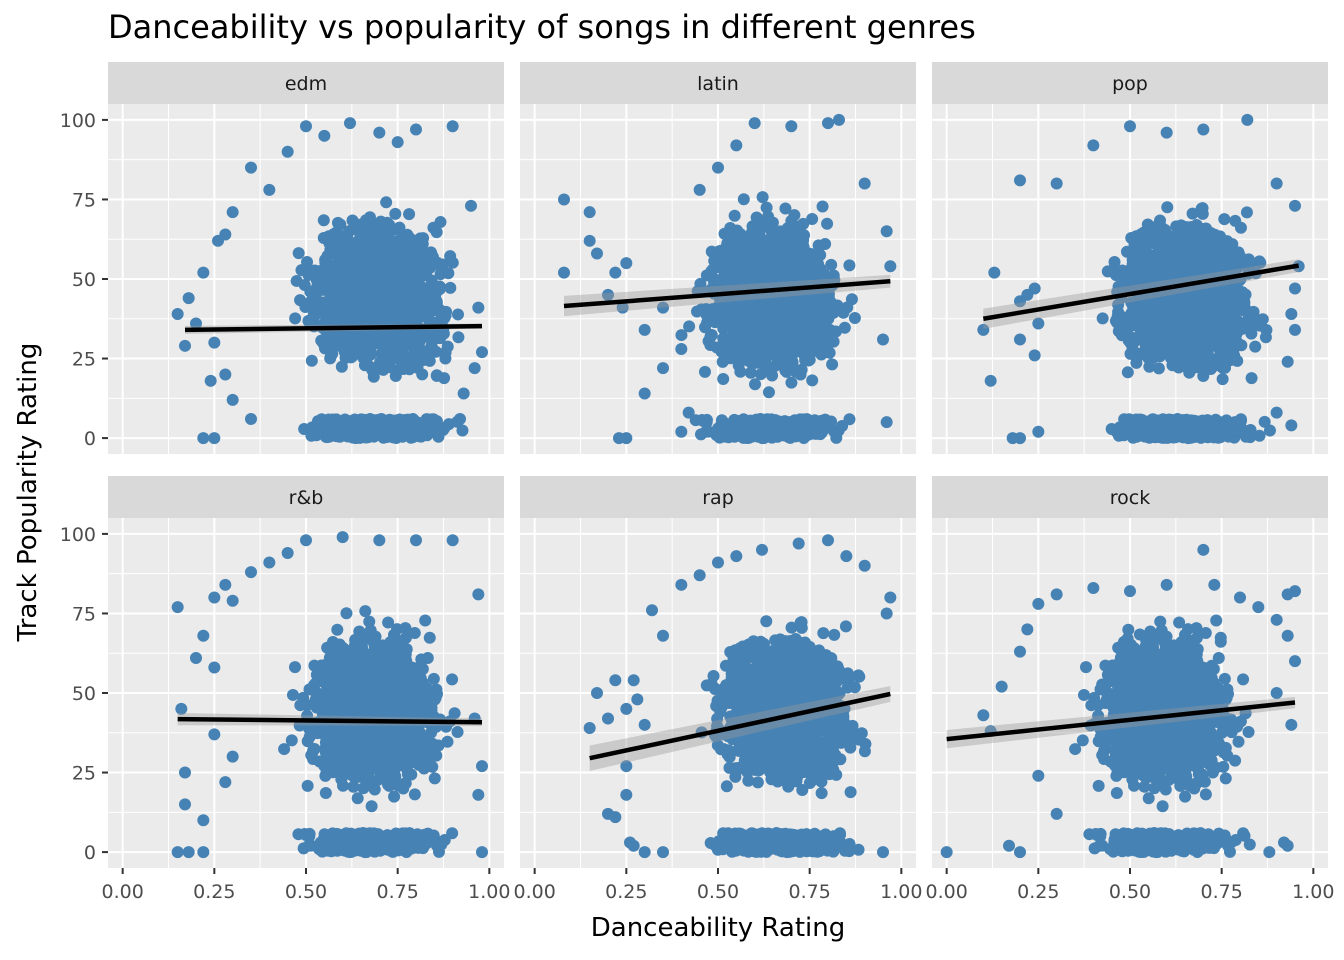  What do you see at coordinates (84, 360) in the screenshot?
I see `y-tick-label: 25` at bounding box center [84, 360].